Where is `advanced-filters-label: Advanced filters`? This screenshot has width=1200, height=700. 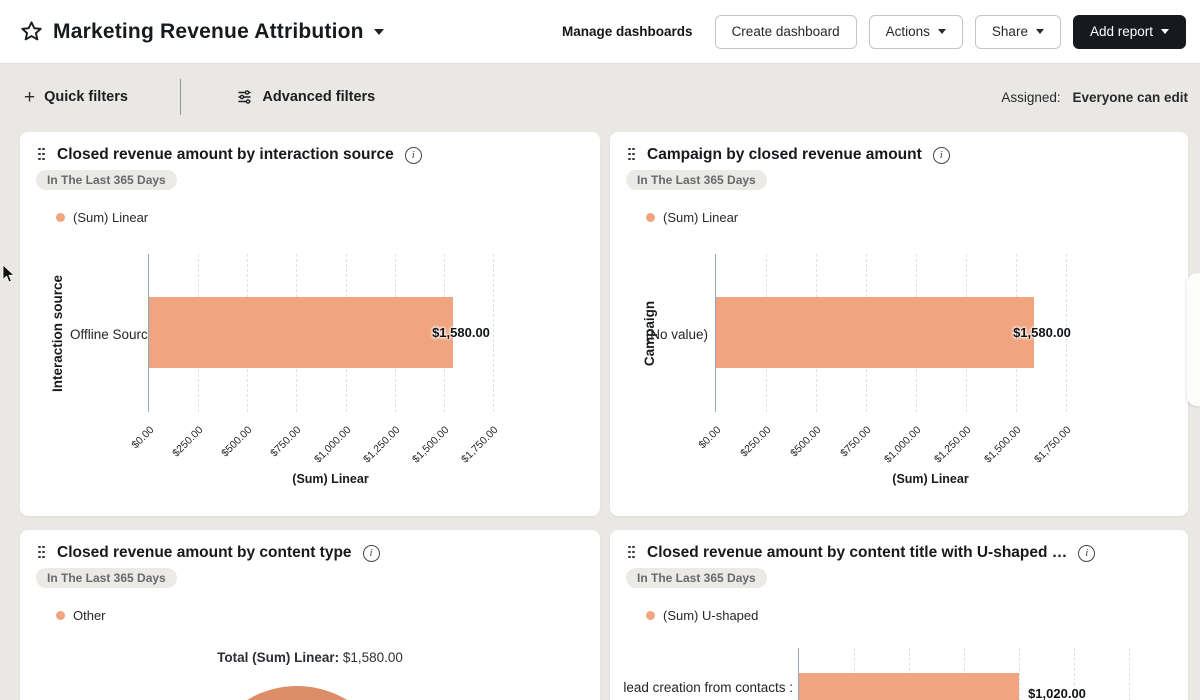
advanced-filters-label: Advanced filters is located at coordinates (319, 97).